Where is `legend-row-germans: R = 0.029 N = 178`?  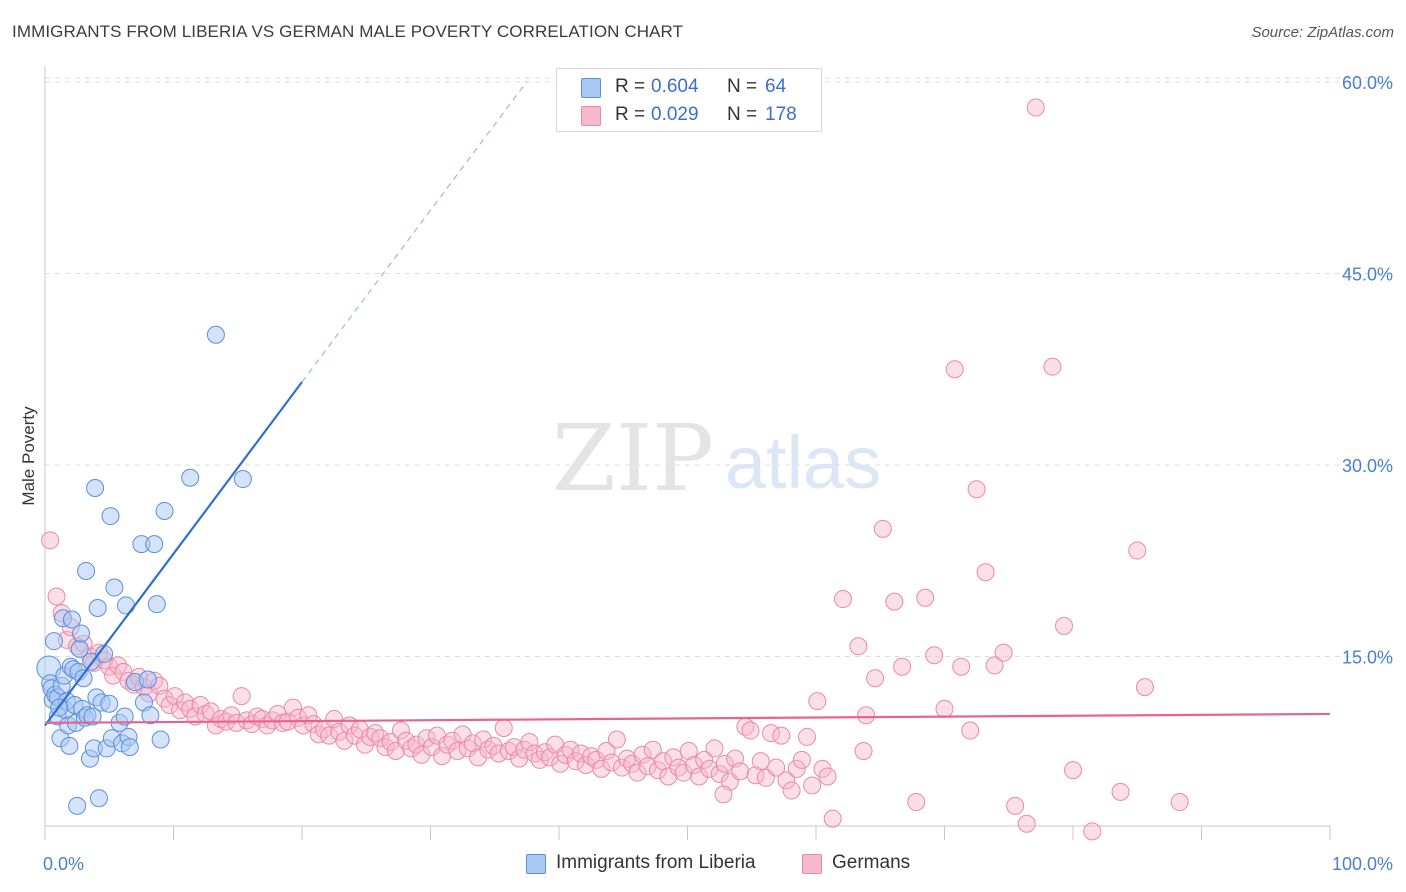 legend-row-germans: R = 0.029 N = 178 is located at coordinates (689, 114).